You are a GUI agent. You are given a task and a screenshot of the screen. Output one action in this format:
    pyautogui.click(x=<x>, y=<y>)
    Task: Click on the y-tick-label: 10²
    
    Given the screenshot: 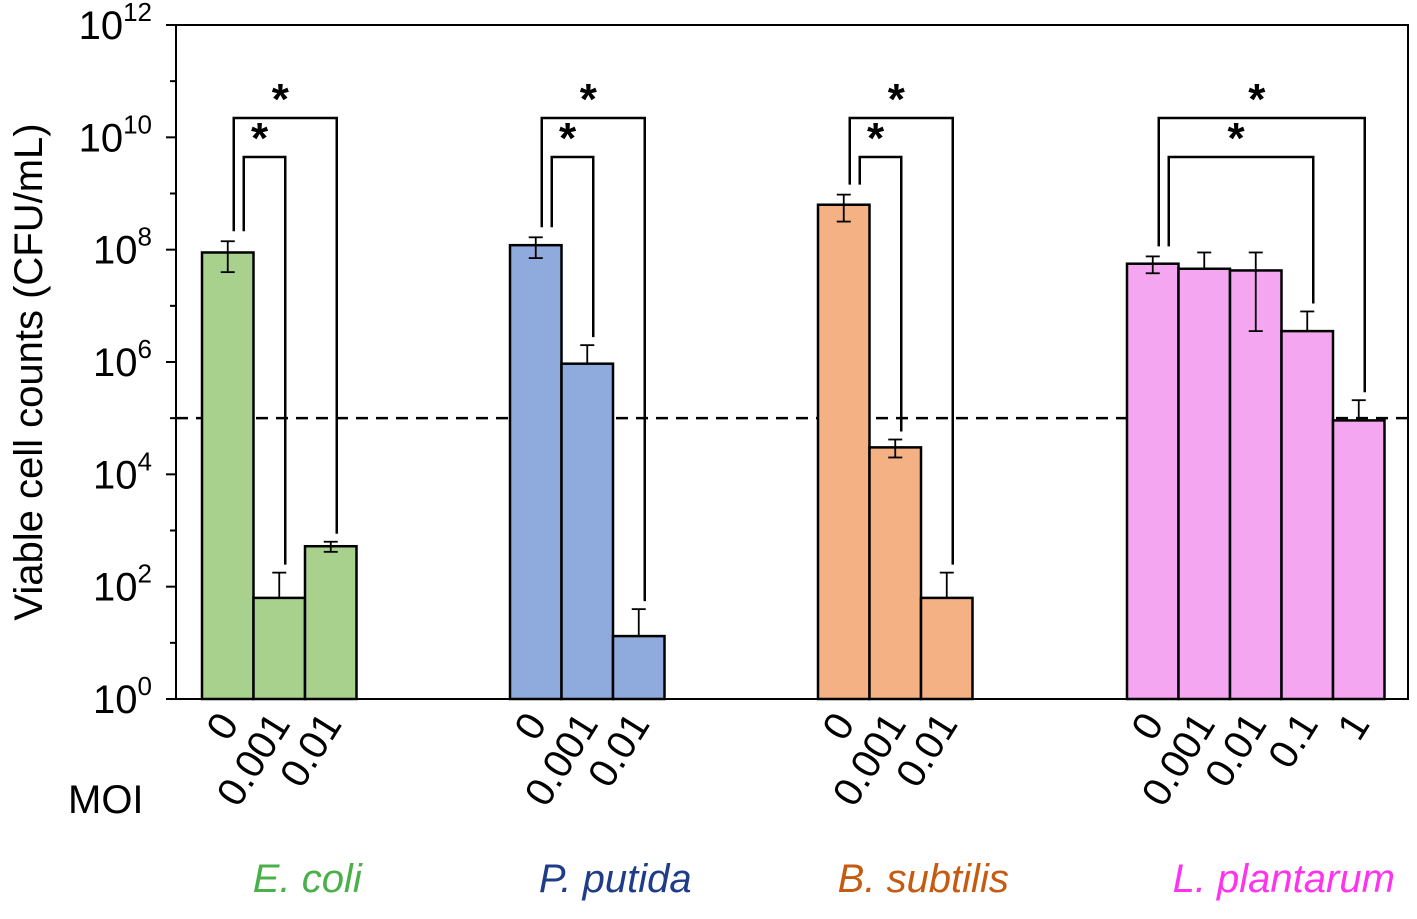 What is the action you would take?
    pyautogui.click(x=122, y=584)
    